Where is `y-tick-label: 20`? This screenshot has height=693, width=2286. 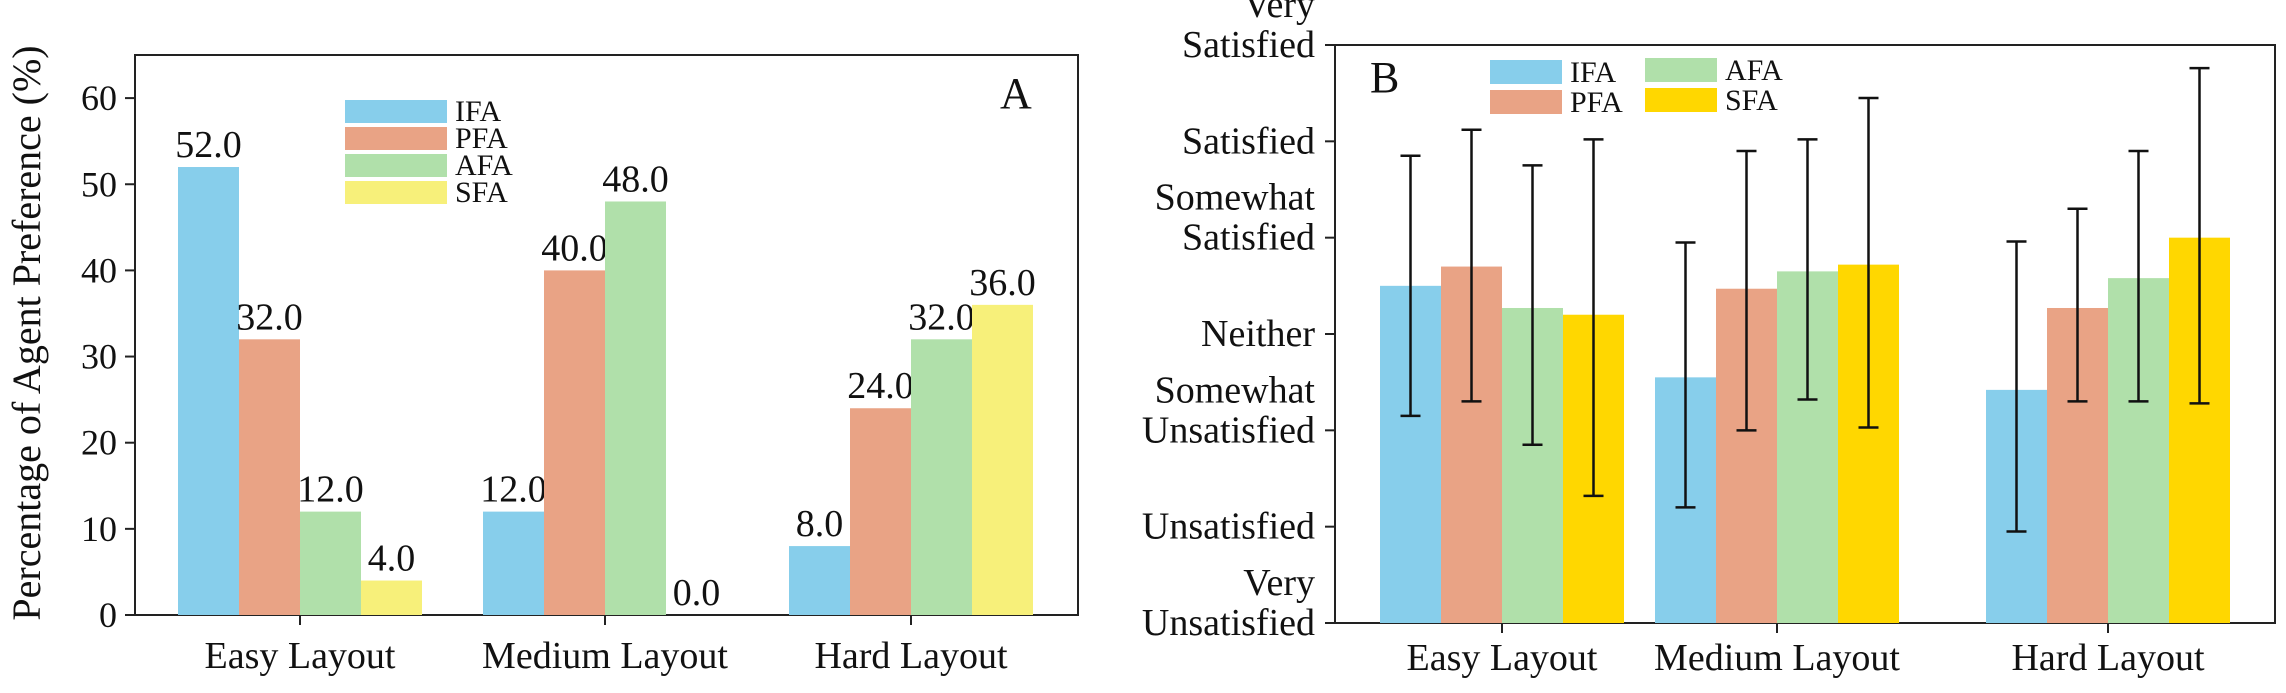
y-tick-label: 20 is located at coordinates (99, 443).